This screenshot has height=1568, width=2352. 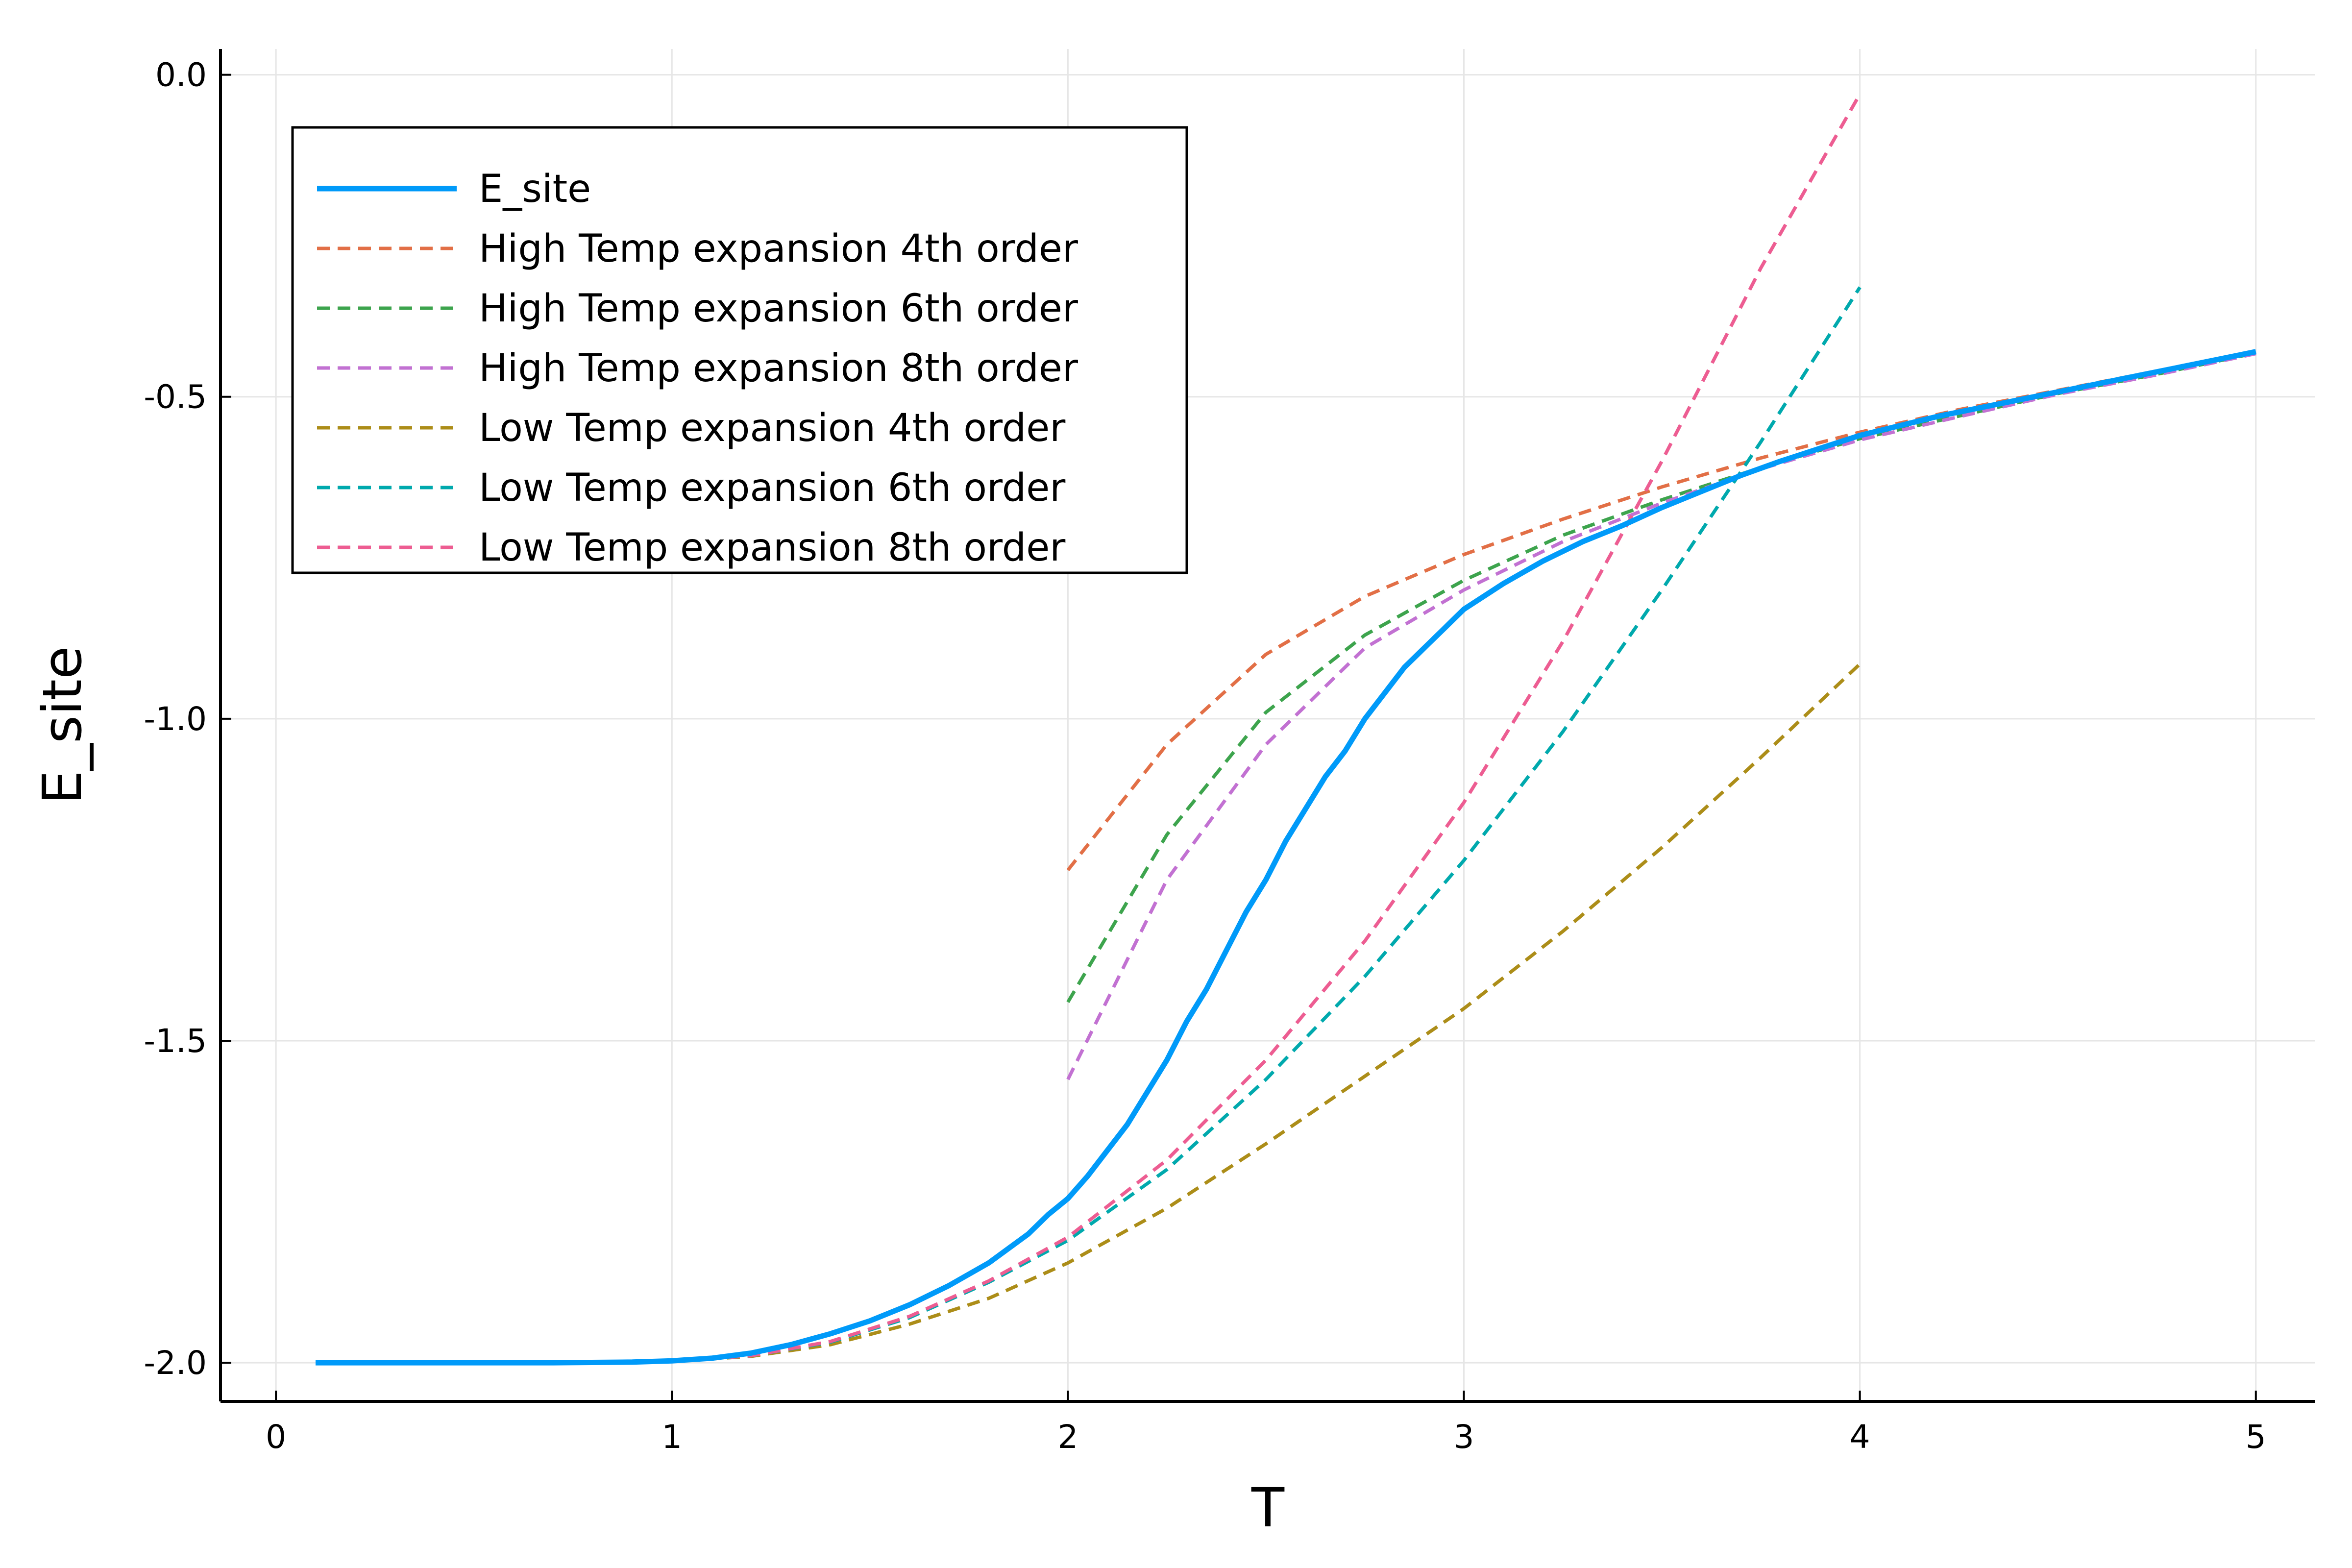 What do you see at coordinates (535, 189) in the screenshot?
I see `legend-entry-0: E_site` at bounding box center [535, 189].